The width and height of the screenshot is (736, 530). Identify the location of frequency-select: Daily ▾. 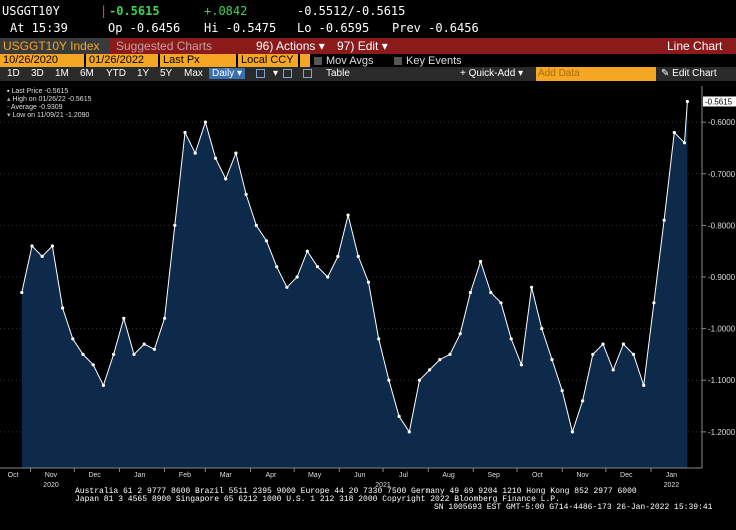
(227, 73).